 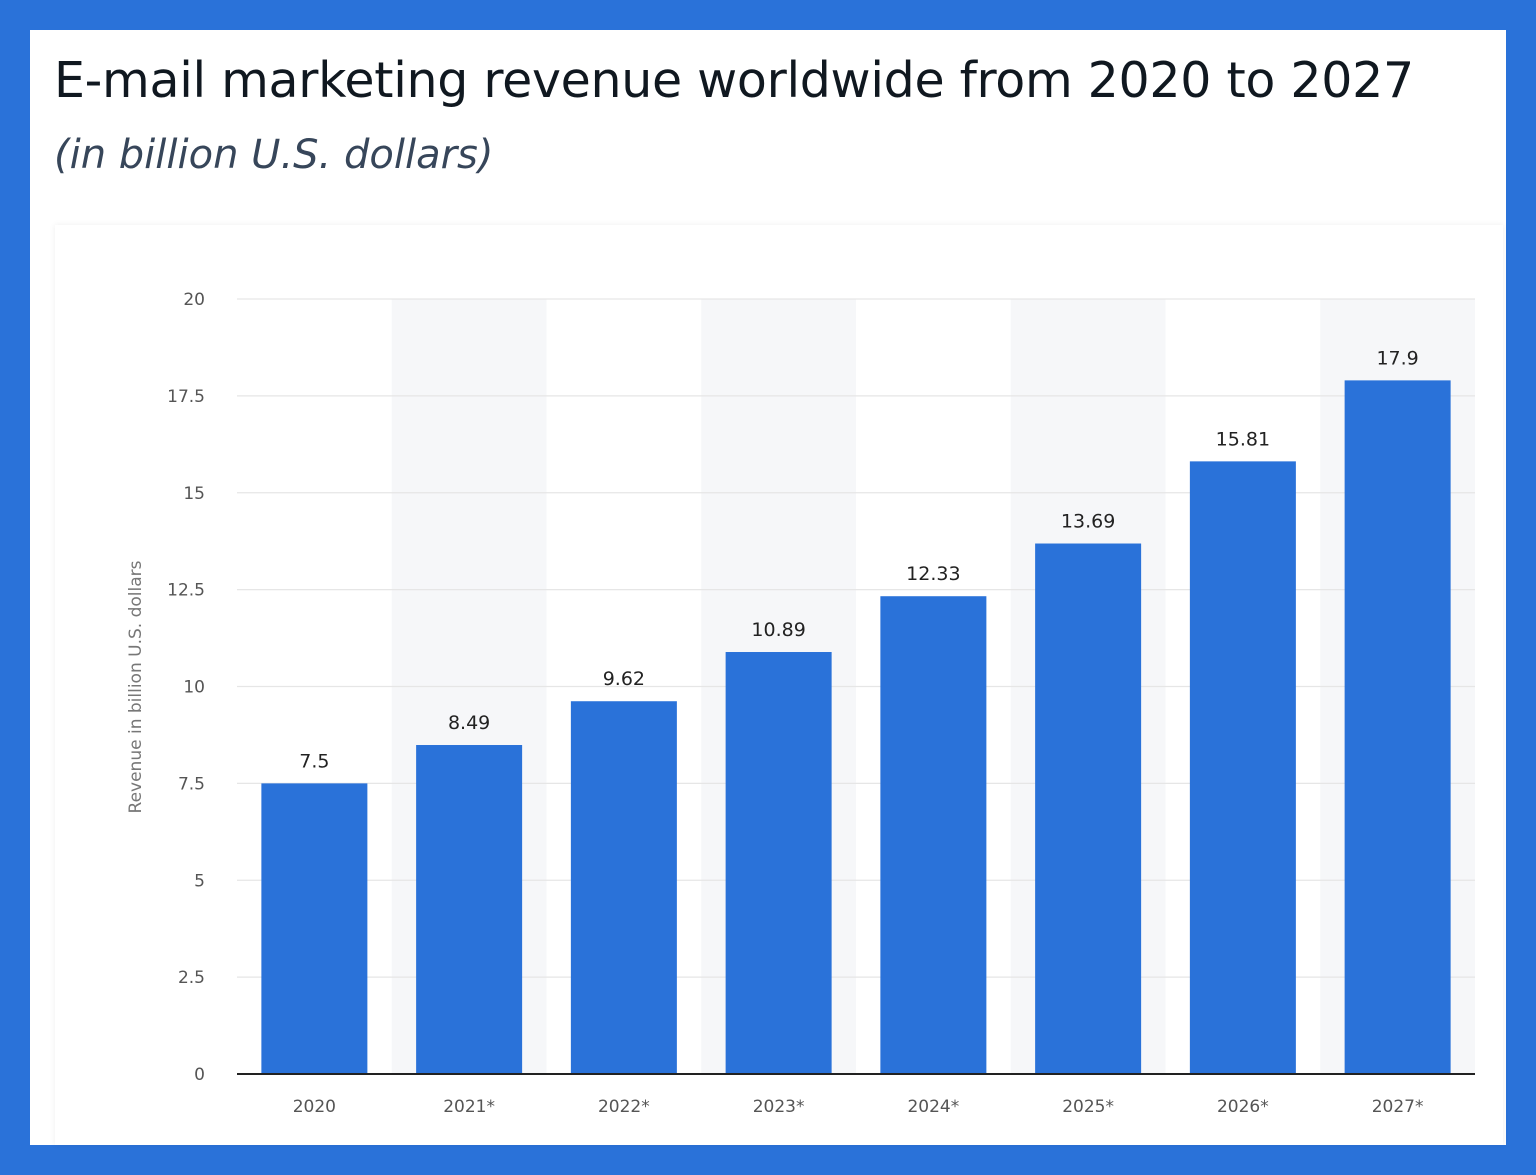 I want to click on data-label: 12.33, so click(x=933, y=574).